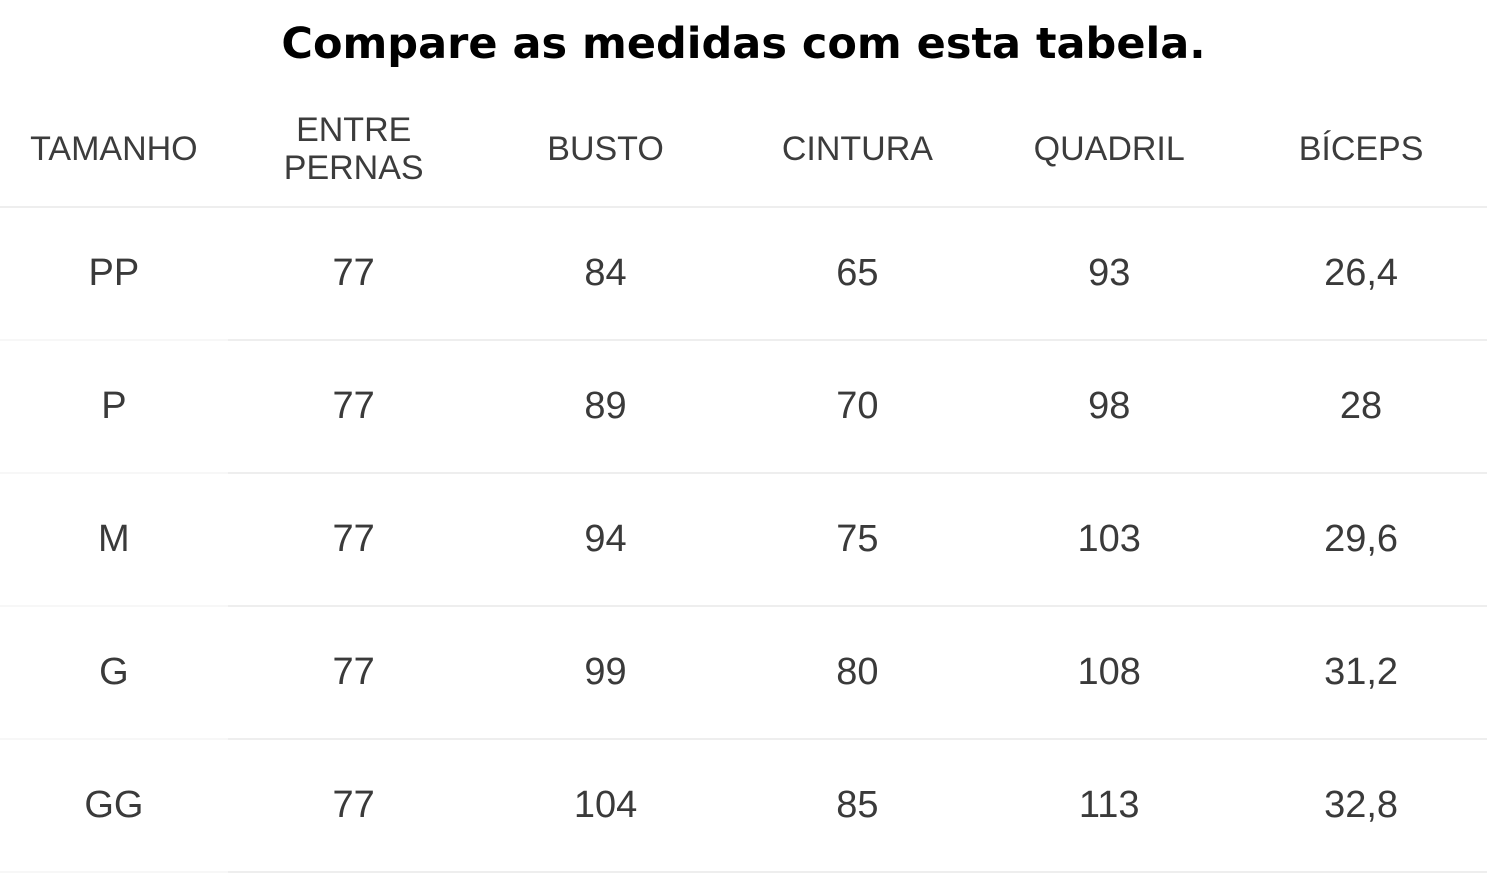  Describe the element at coordinates (605, 150) in the screenshot. I see `header-busto: BUSTO` at that location.